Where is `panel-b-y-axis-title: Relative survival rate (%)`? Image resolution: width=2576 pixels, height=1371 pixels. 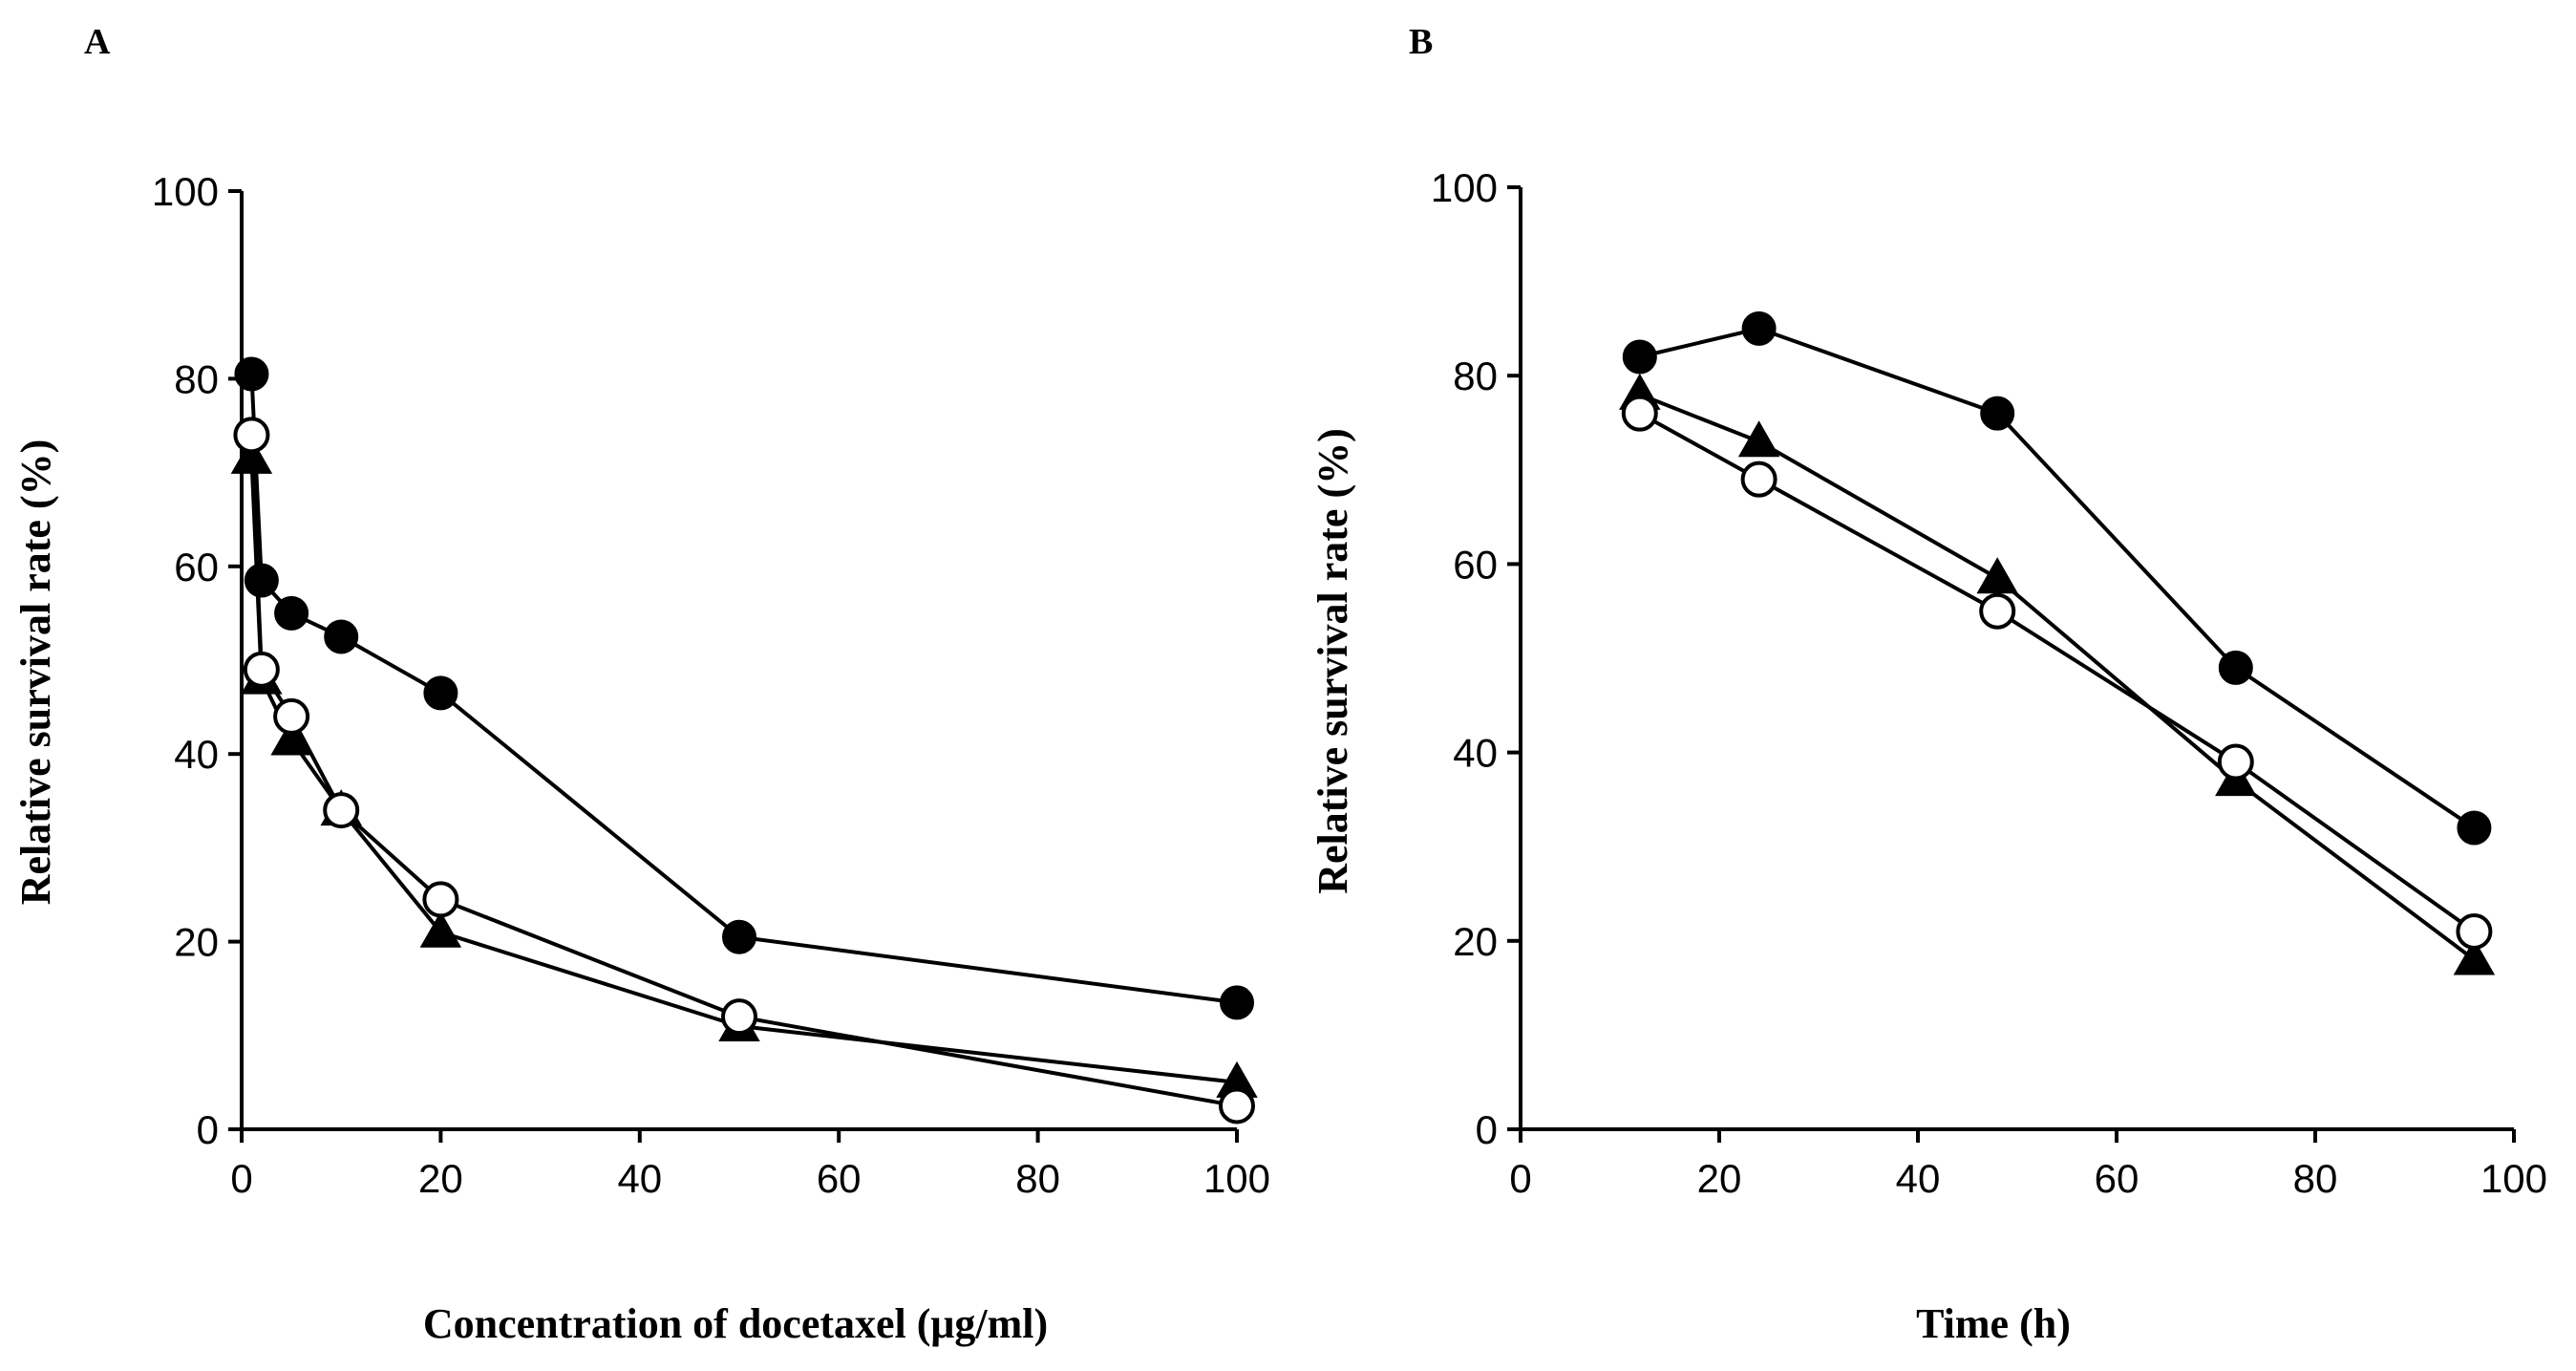 panel-b-y-axis-title: Relative survival rate (%) is located at coordinates (1332, 661).